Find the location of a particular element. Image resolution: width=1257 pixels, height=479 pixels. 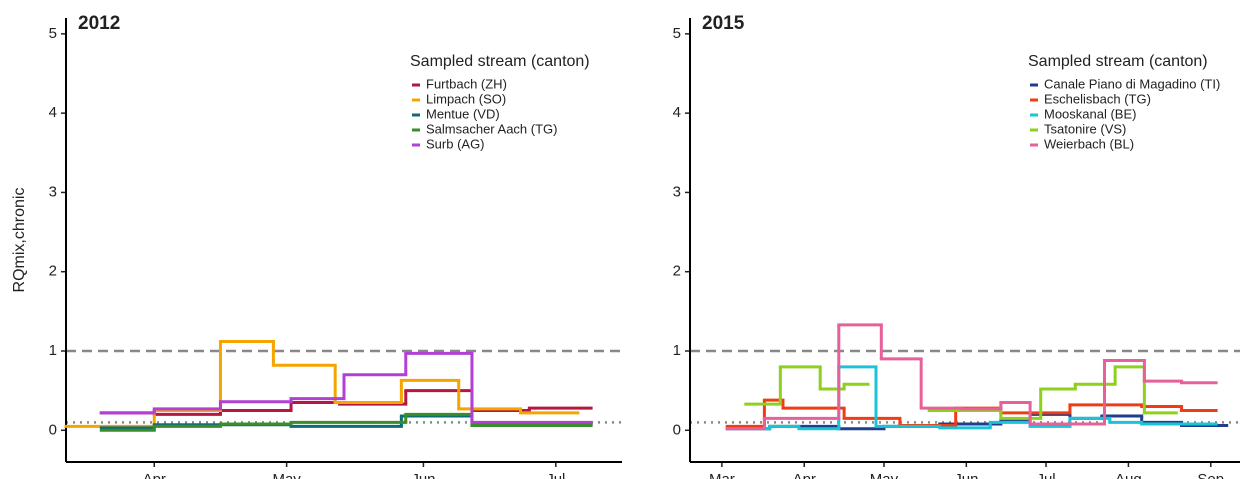

legend-label: Surb (AG) is located at coordinates (455, 143).